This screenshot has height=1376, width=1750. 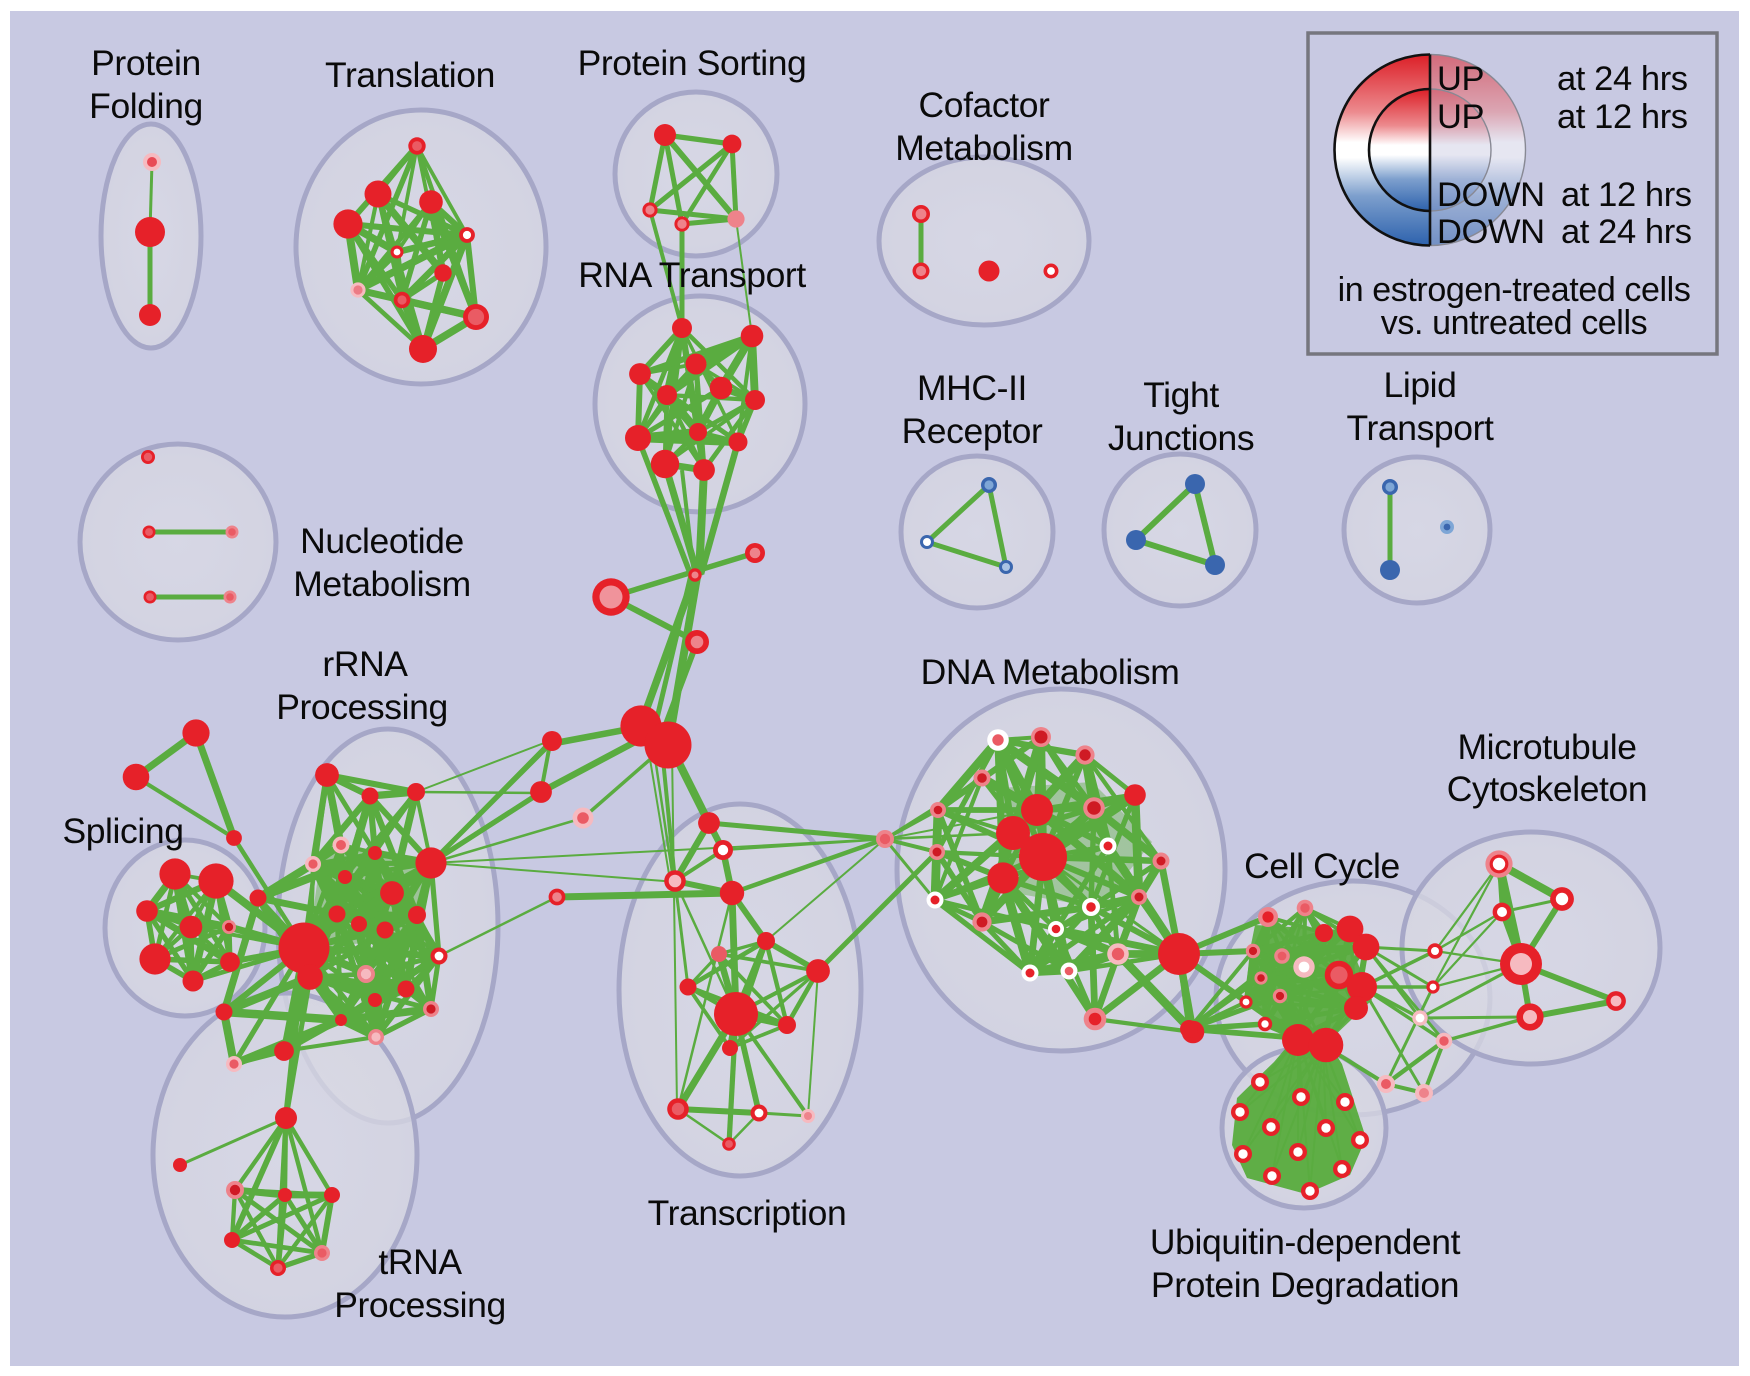 What do you see at coordinates (365, 664) in the screenshot?
I see `svg-text: rRNA` at bounding box center [365, 664].